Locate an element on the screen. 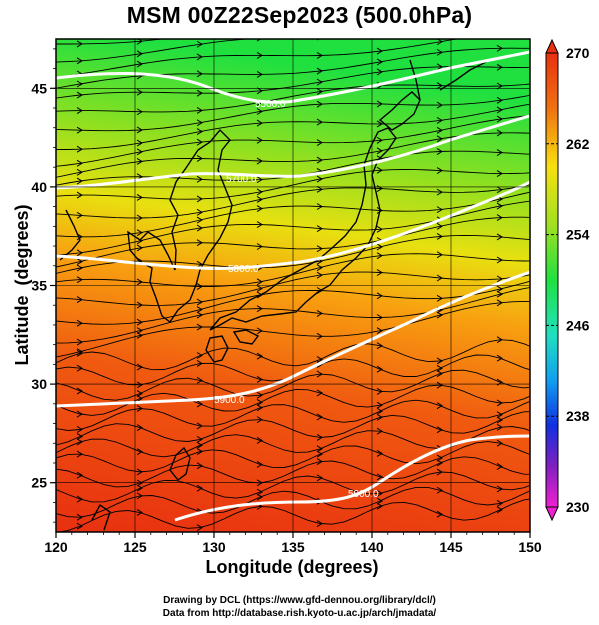 The width and height of the screenshot is (599, 625). colorbar-tick-label: 246 is located at coordinates (578, 325).